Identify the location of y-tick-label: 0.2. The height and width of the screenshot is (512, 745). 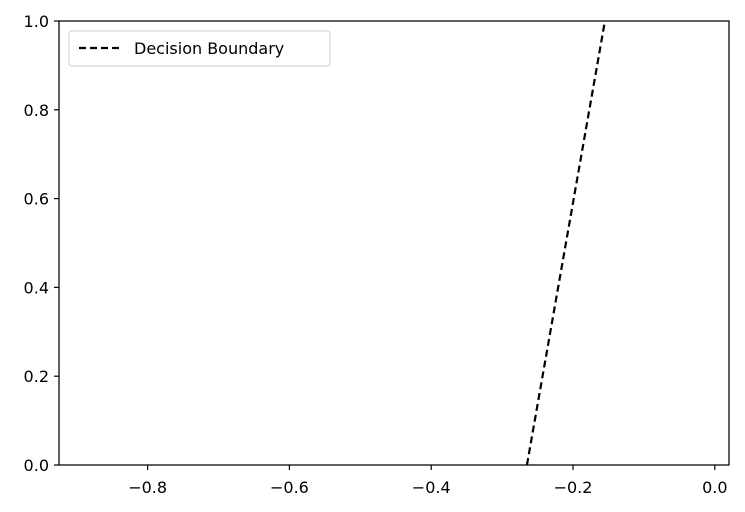
(36, 376).